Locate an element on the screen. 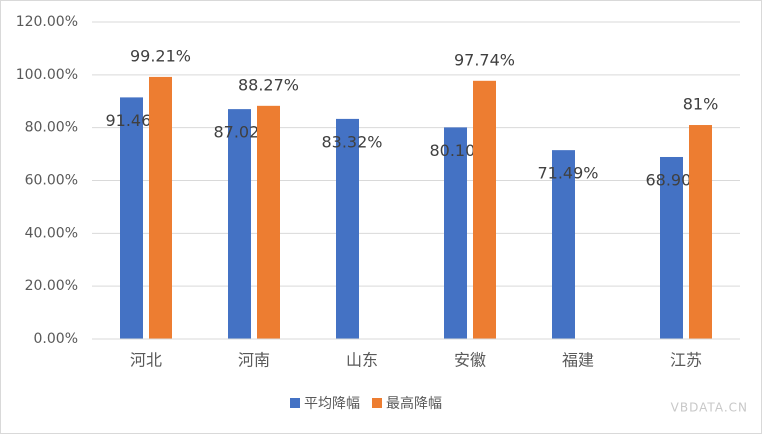 Image resolution: width=762 pixels, height=434 pixels. y-tick-label: 100.00% is located at coordinates (47, 75).